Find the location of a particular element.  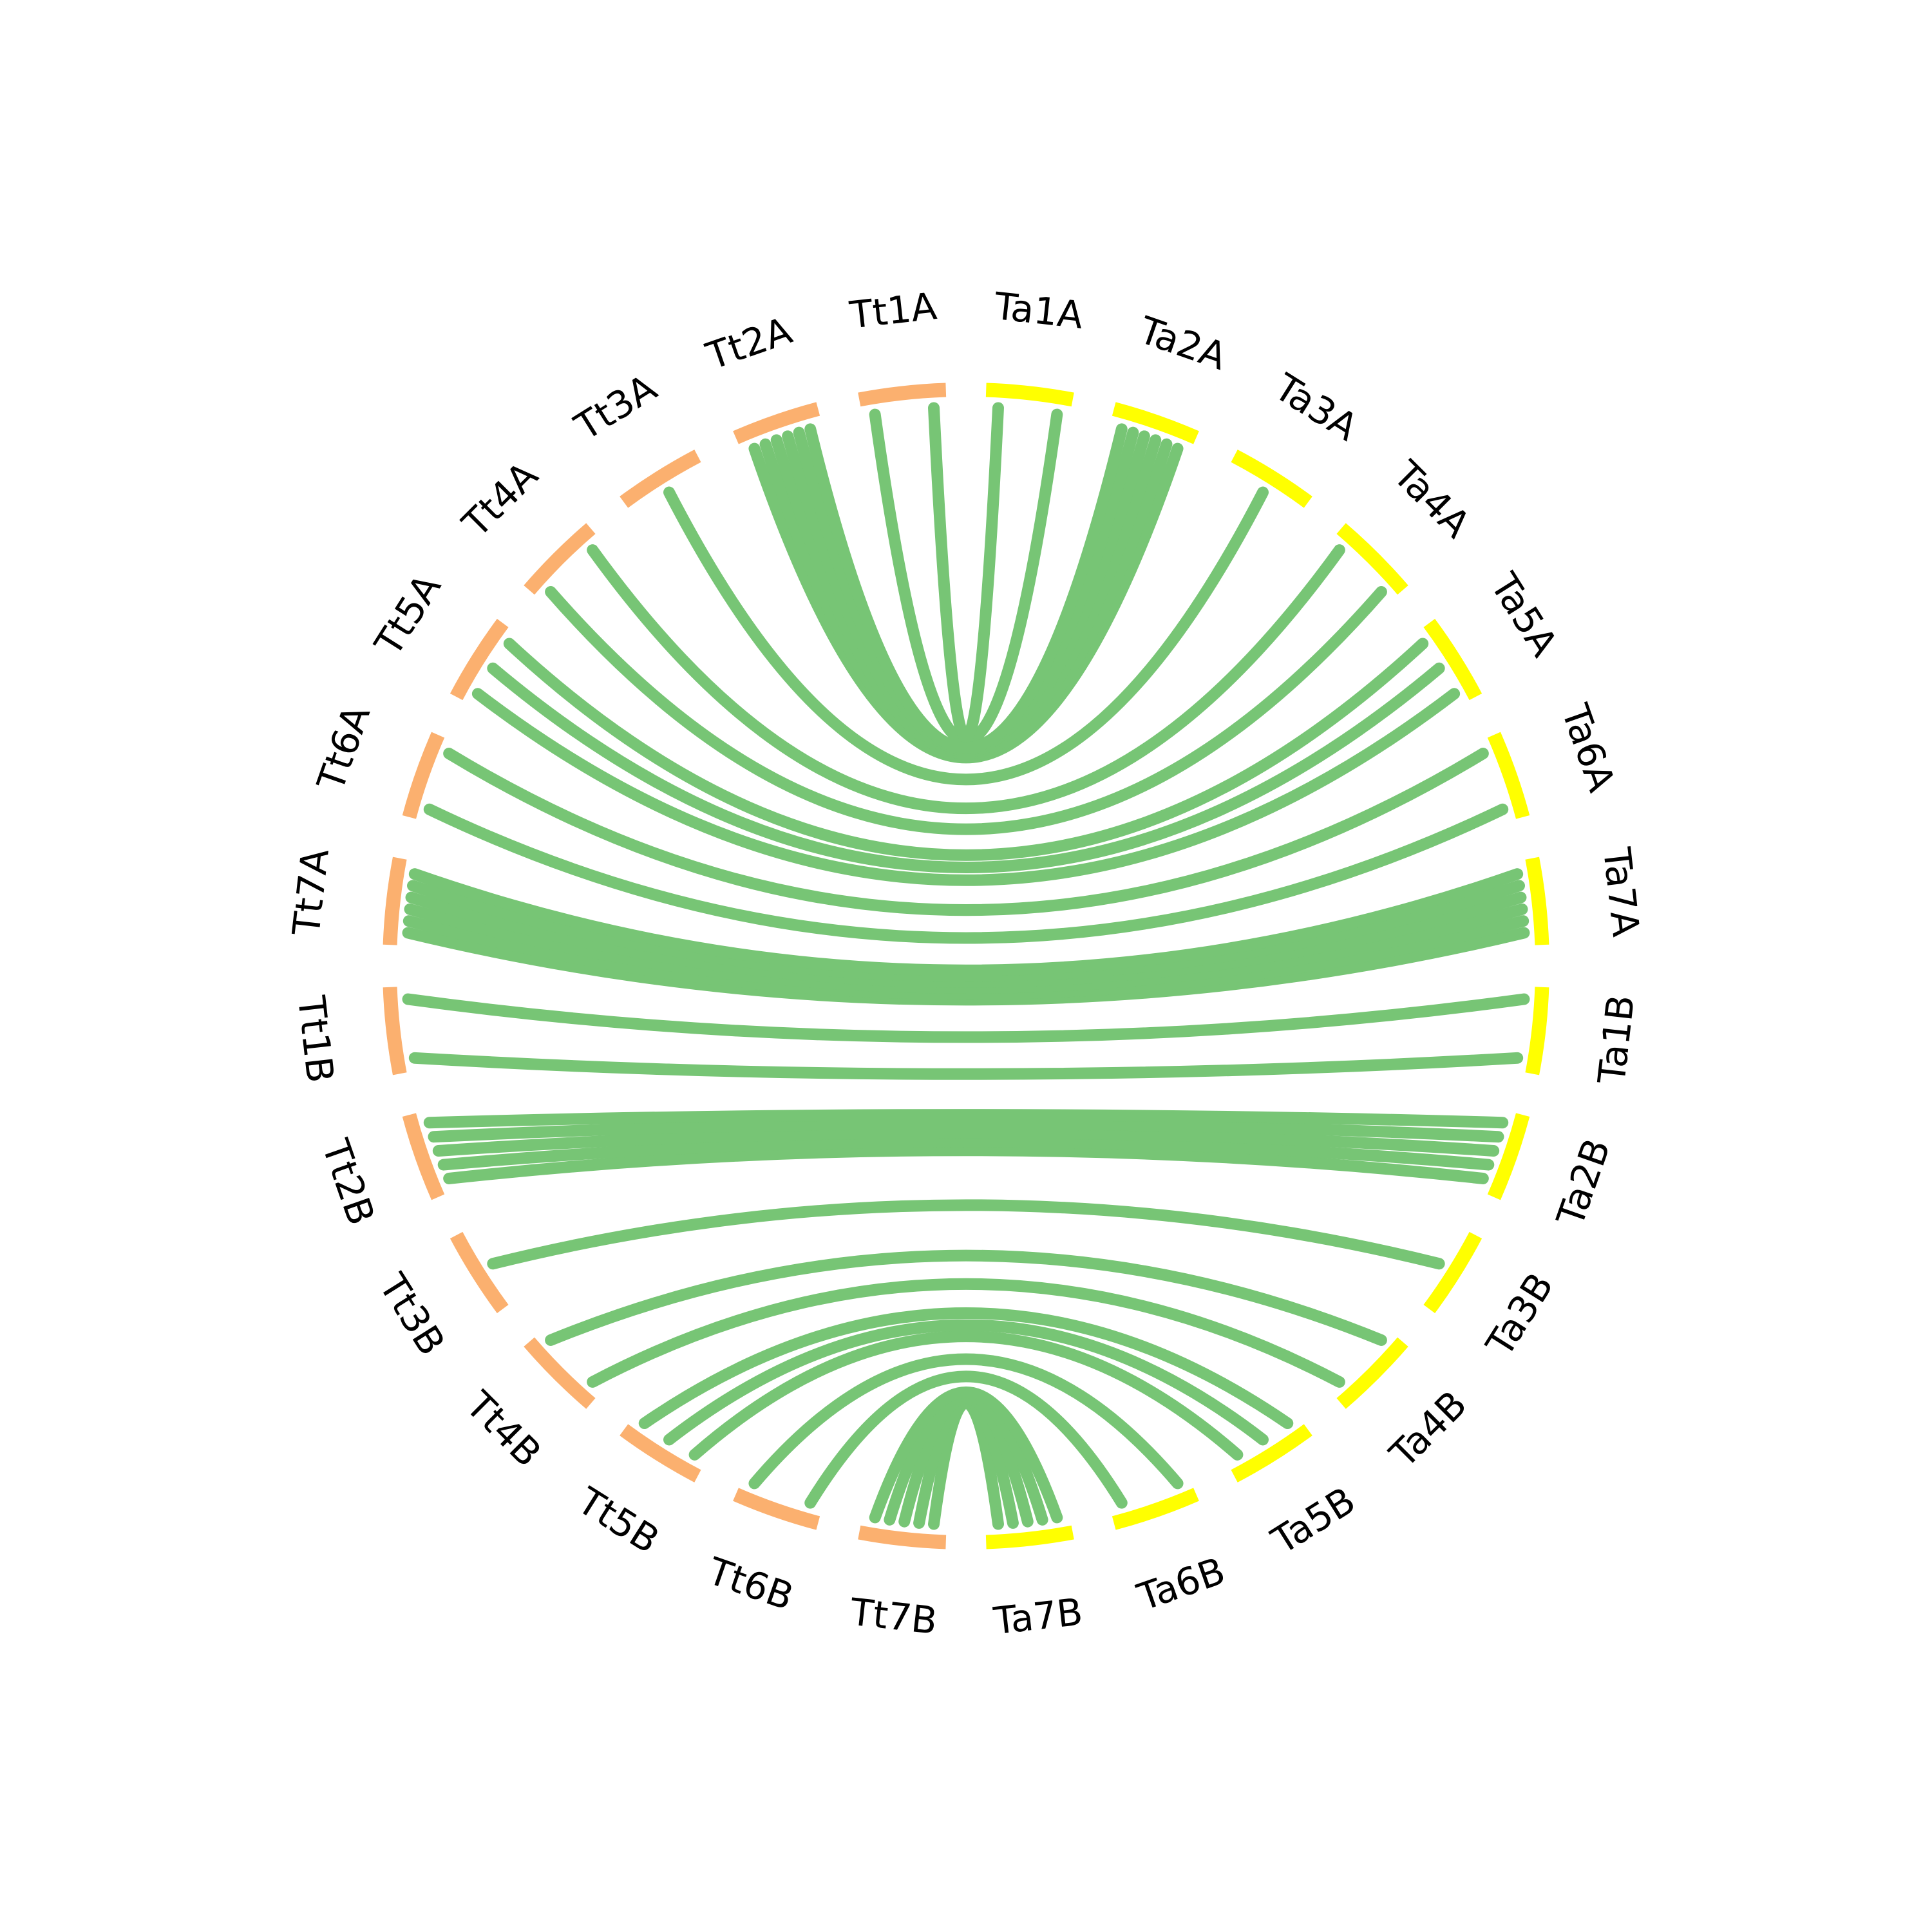

chromosome-segment-tt5a is located at coordinates (480, 659).